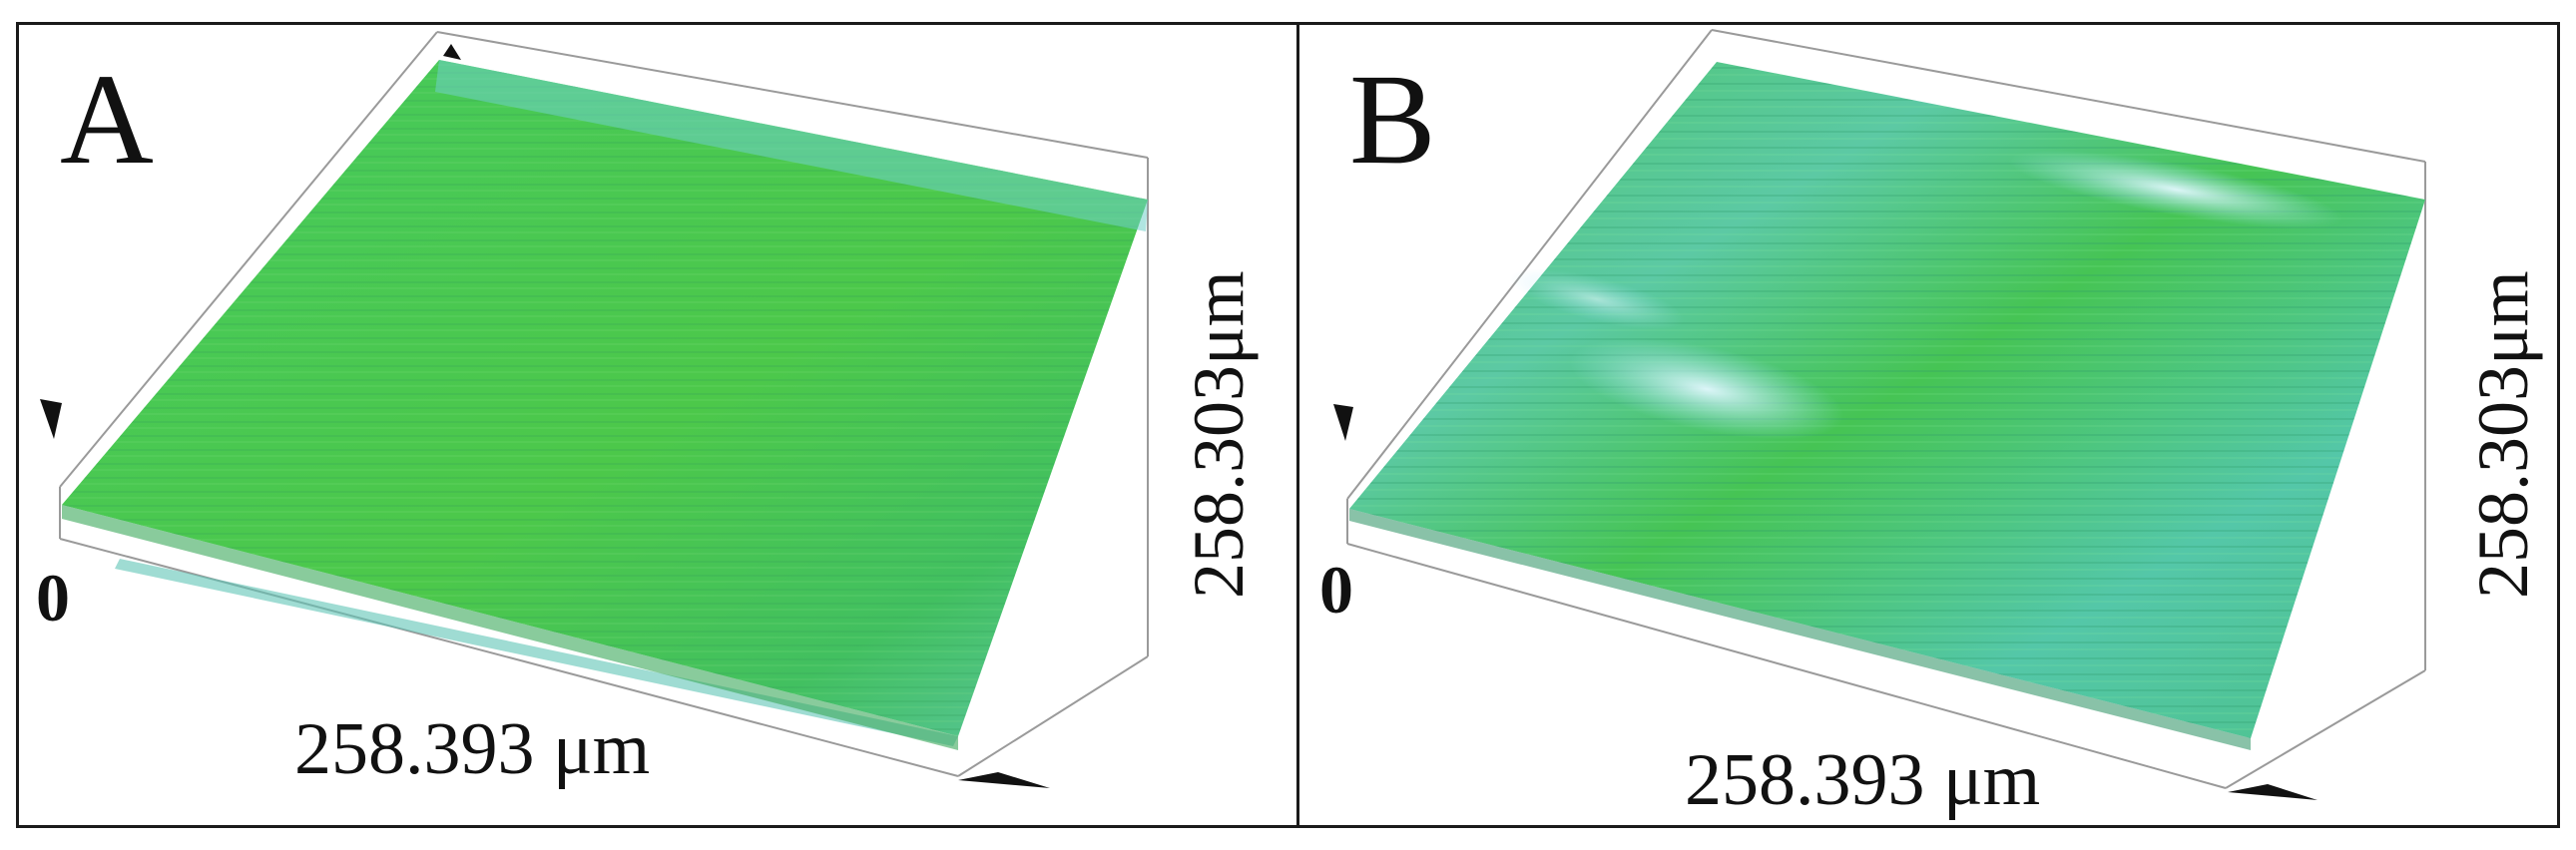 This screenshot has height=850, width=2576. I want to click on panel-label: B, so click(1392, 120).